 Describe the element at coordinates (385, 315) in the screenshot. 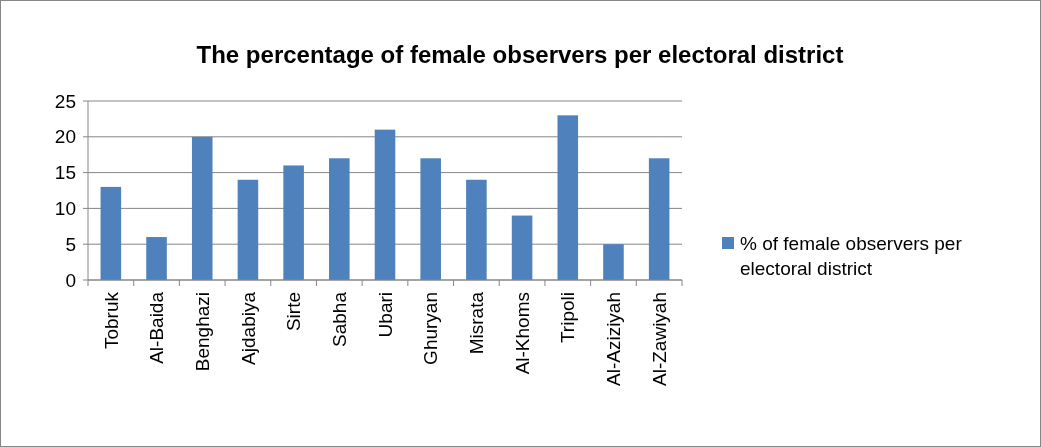

I see `x-tick-label: Ubari` at that location.